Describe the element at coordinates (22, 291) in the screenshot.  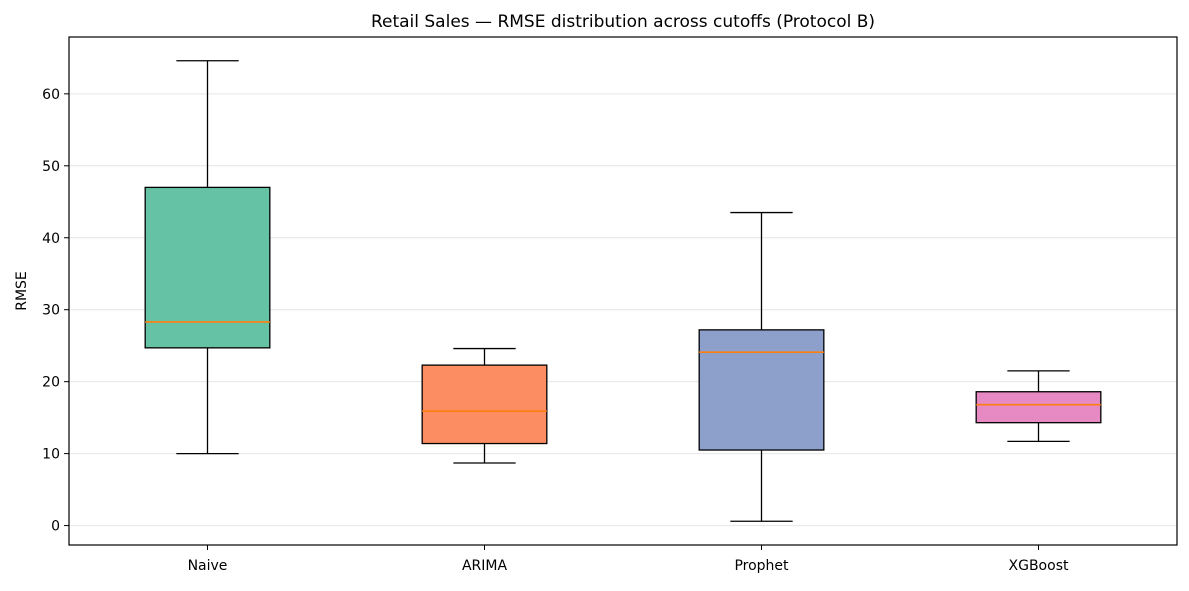
I see `y-axis-label: RMSE` at that location.